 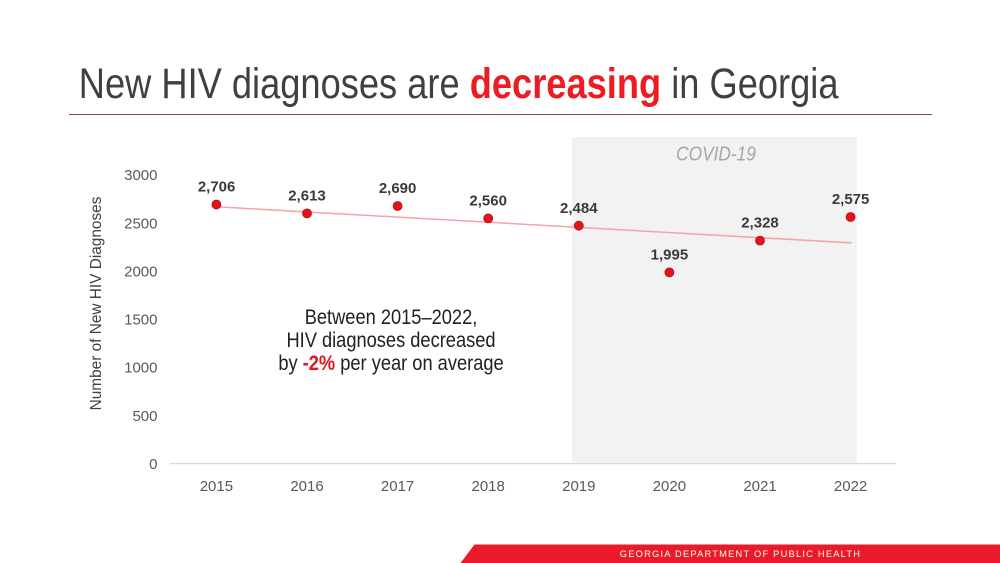 I want to click on svg-text: 2,484, so click(x=579, y=208).